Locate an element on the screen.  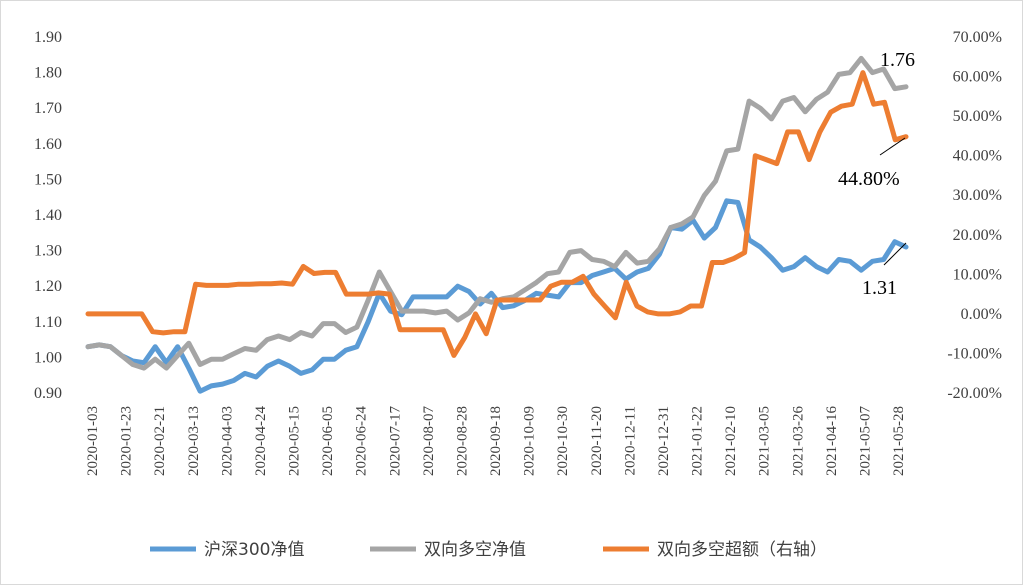
x-tick-label: 2020-06-05 is located at coordinates (328, 441).